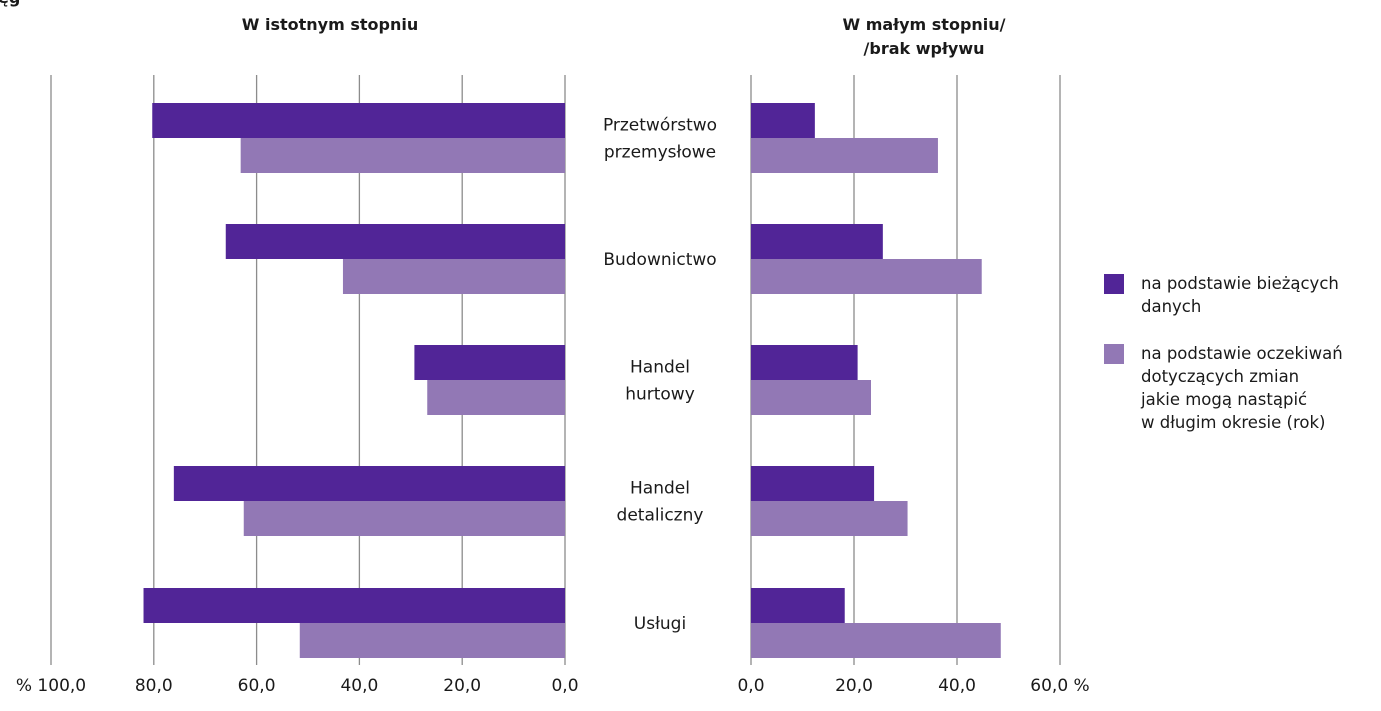  I want to click on legend-swatch-expected, so click(1114, 354).